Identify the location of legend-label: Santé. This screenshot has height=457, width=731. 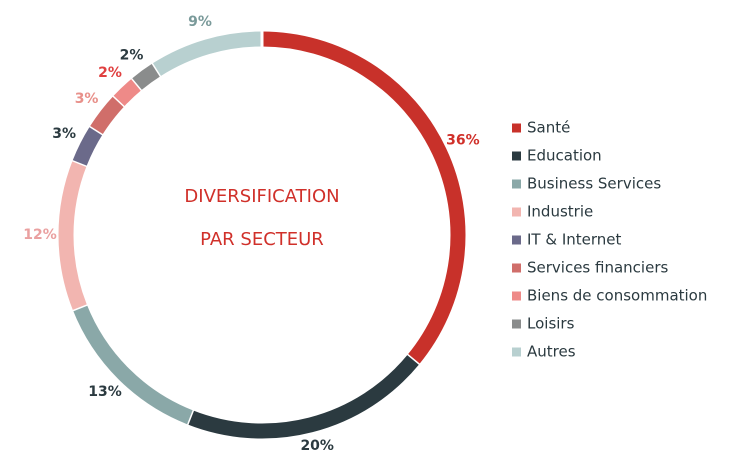
(548, 128).